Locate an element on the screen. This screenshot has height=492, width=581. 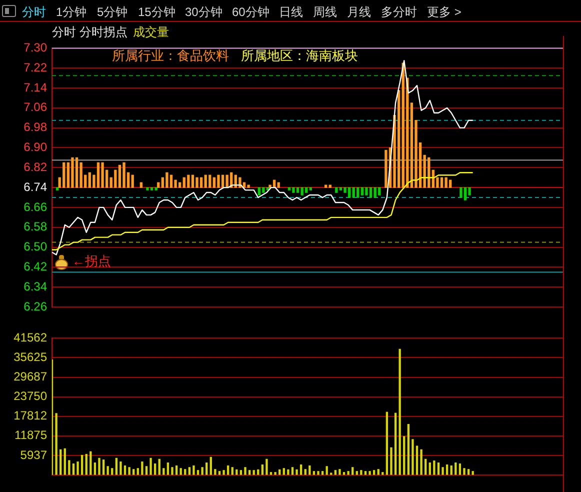
text: 月线 is located at coordinates (359, 12).